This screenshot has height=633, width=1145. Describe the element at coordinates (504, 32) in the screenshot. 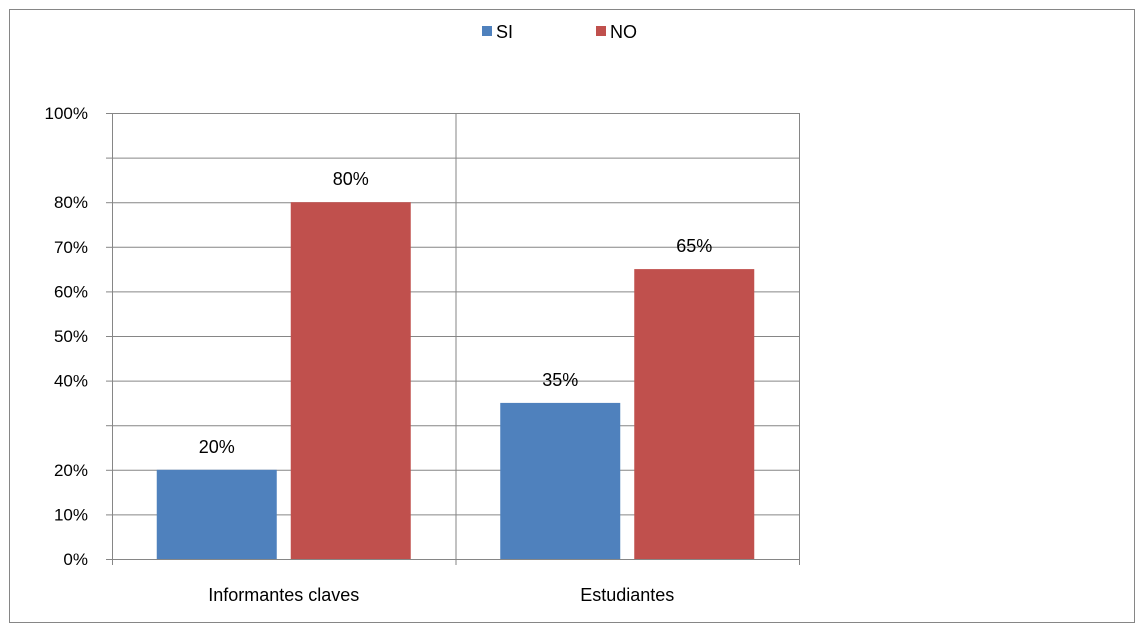

I see `legend-label-si: SI` at that location.